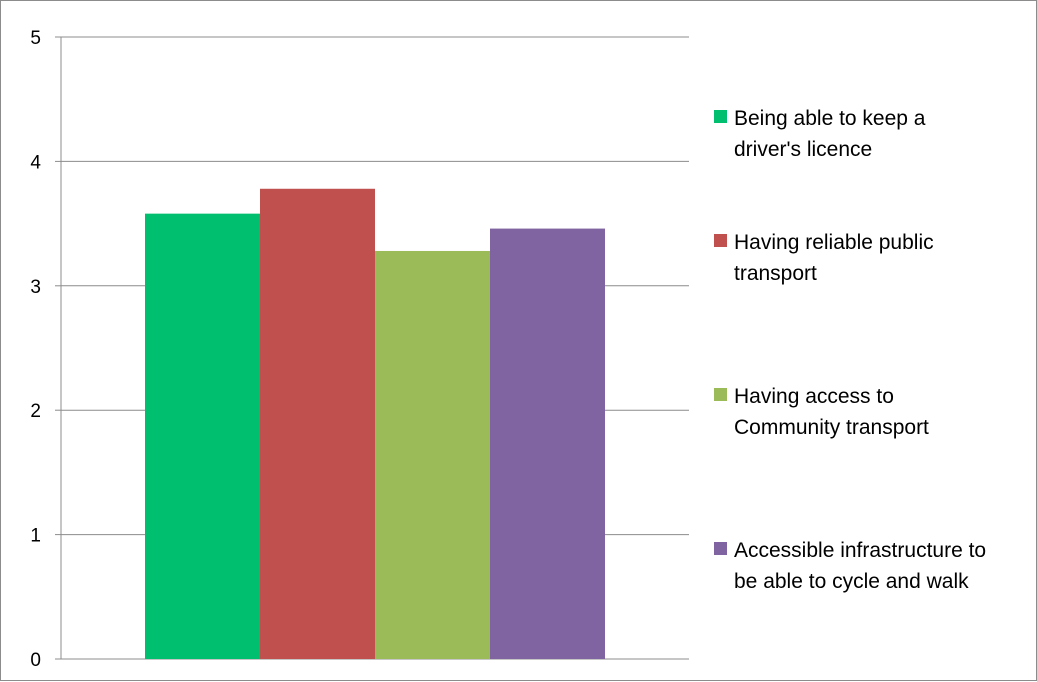  What do you see at coordinates (35, 536) in the screenshot?
I see `y-tick-label: 1` at bounding box center [35, 536].